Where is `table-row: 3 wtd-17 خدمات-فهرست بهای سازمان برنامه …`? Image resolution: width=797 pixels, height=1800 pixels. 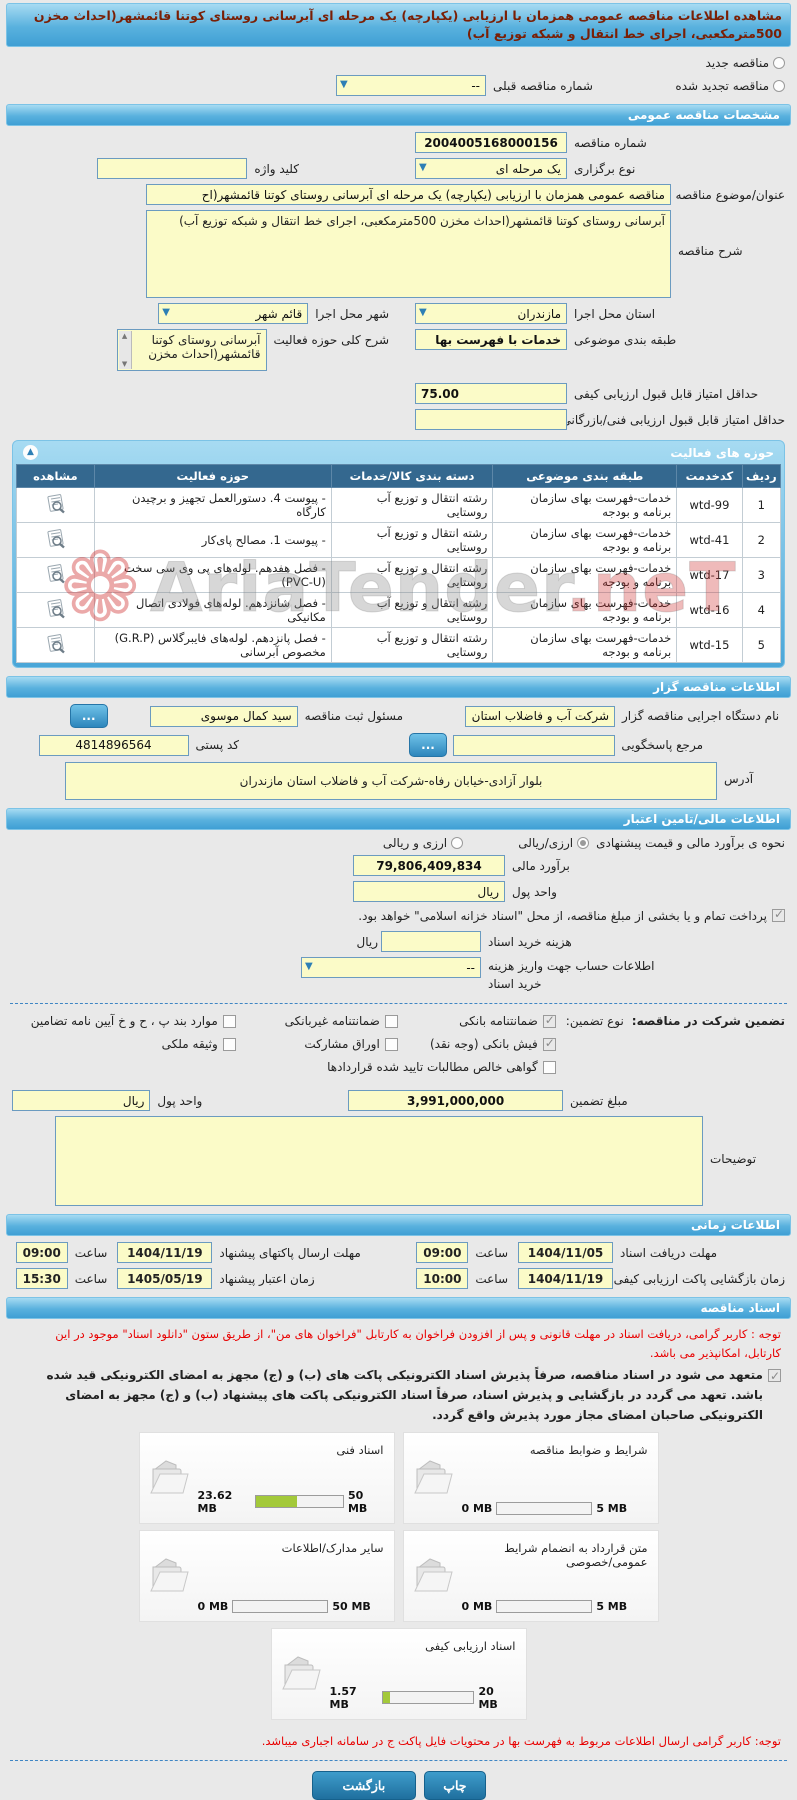
table-row: 3 wtd-17 خدمات-فهرست بهای سازمان برنامه … is located at coordinates (399, 575).